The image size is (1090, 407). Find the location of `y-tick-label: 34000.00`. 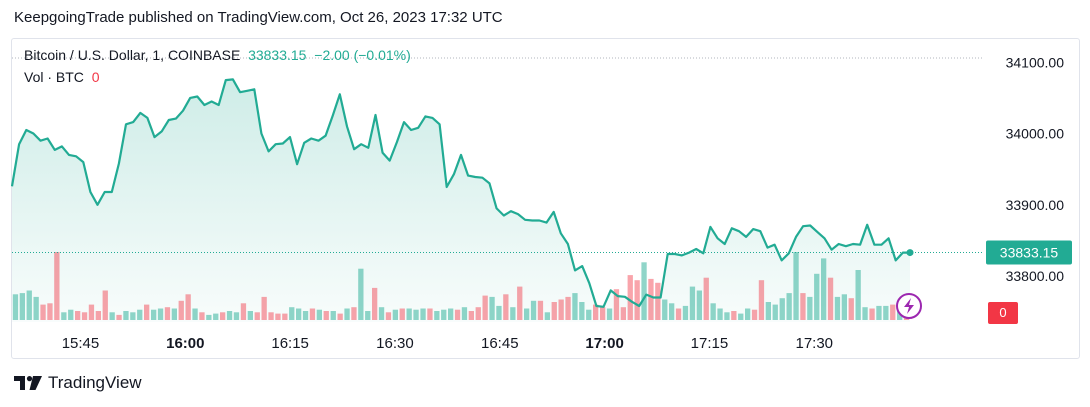

y-tick-label: 34000.00 is located at coordinates (1035, 134).